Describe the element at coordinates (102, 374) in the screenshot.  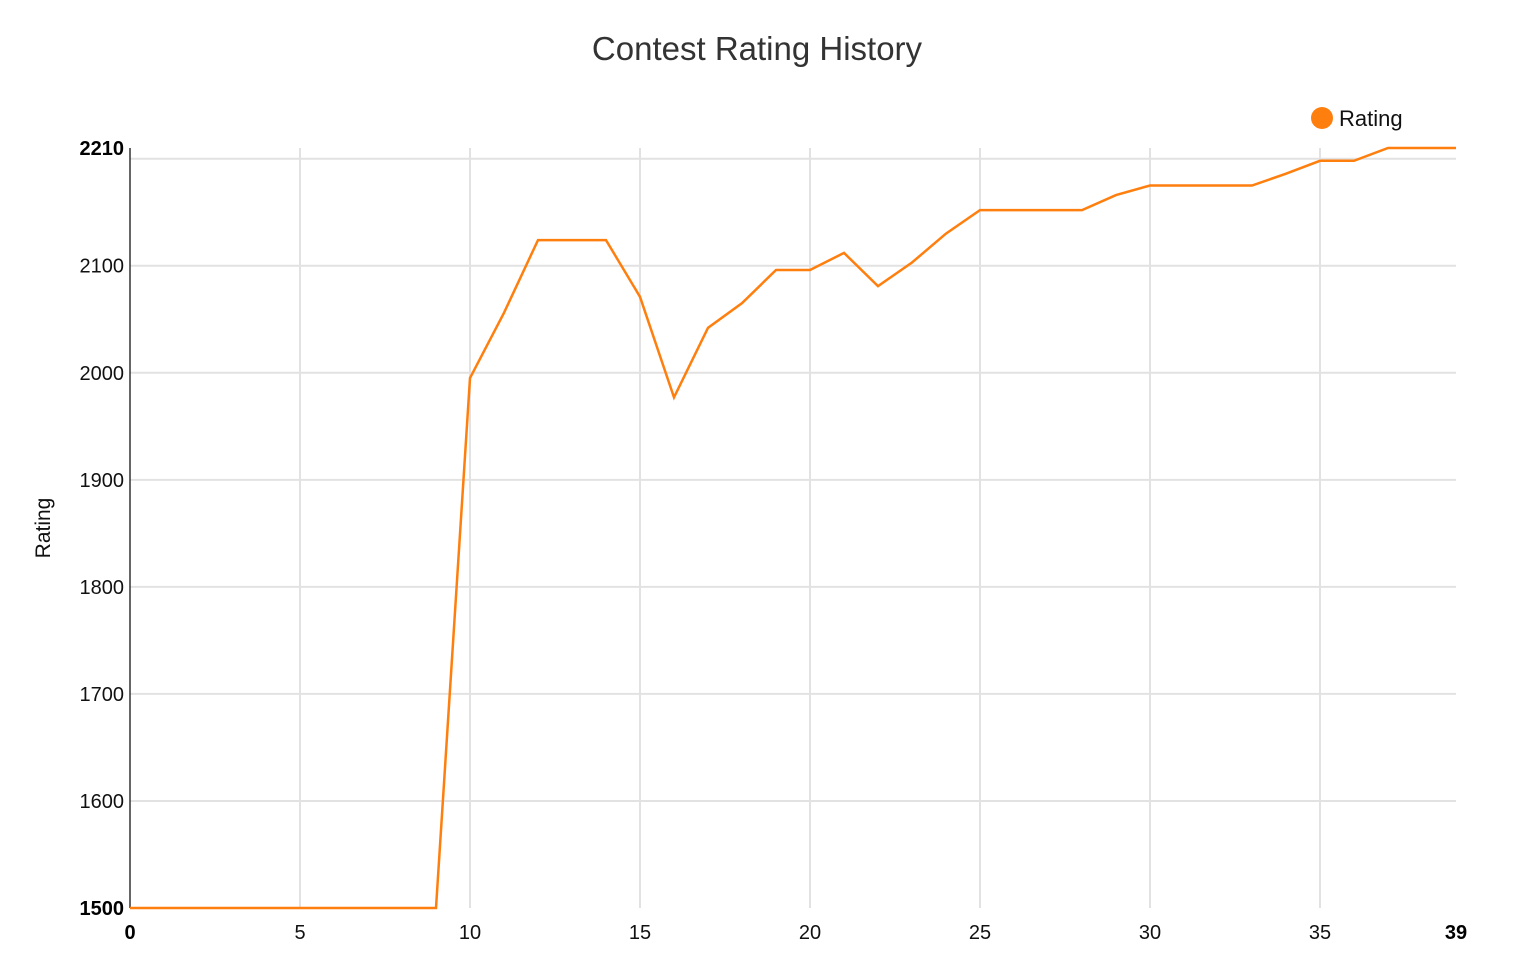
I see `y-tick-label: 2000` at that location.